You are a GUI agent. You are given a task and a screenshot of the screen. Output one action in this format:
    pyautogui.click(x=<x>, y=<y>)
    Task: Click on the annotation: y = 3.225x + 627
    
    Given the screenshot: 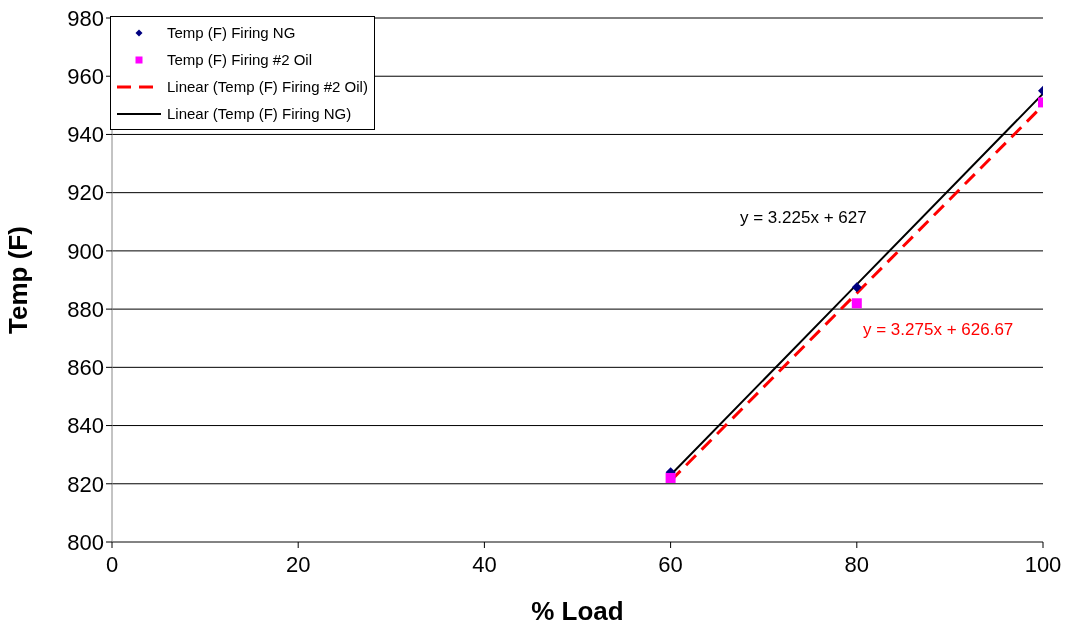 What is the action you would take?
    pyautogui.click(x=803, y=218)
    